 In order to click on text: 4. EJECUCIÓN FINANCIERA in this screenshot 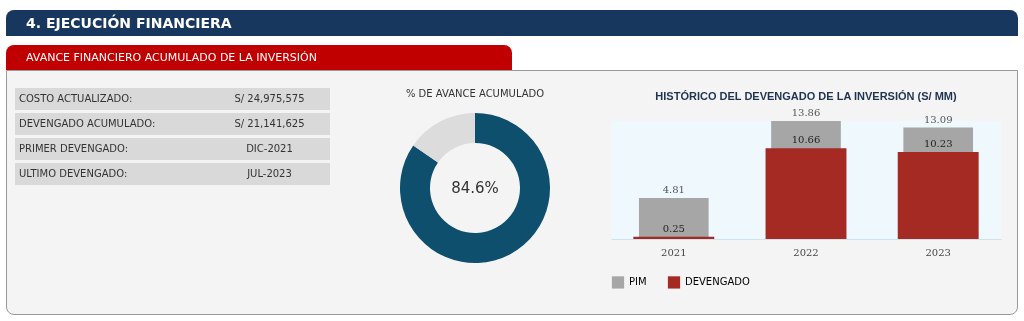, I will do `click(512, 23)`.